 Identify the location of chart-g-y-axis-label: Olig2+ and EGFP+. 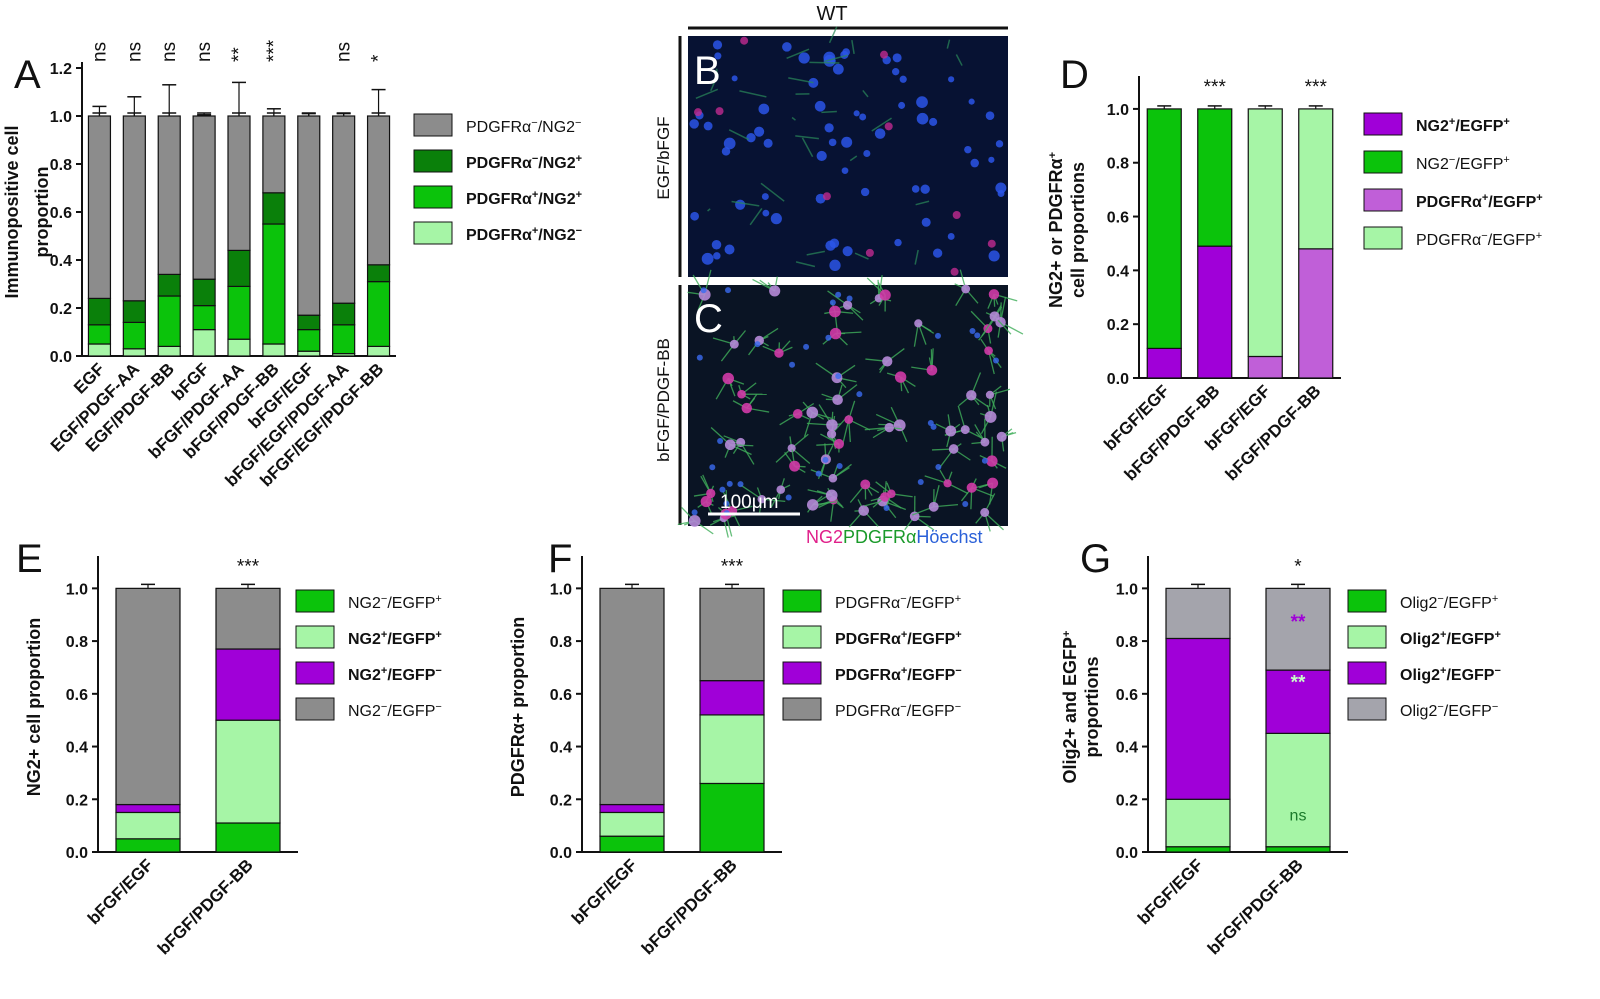
(1070, 707).